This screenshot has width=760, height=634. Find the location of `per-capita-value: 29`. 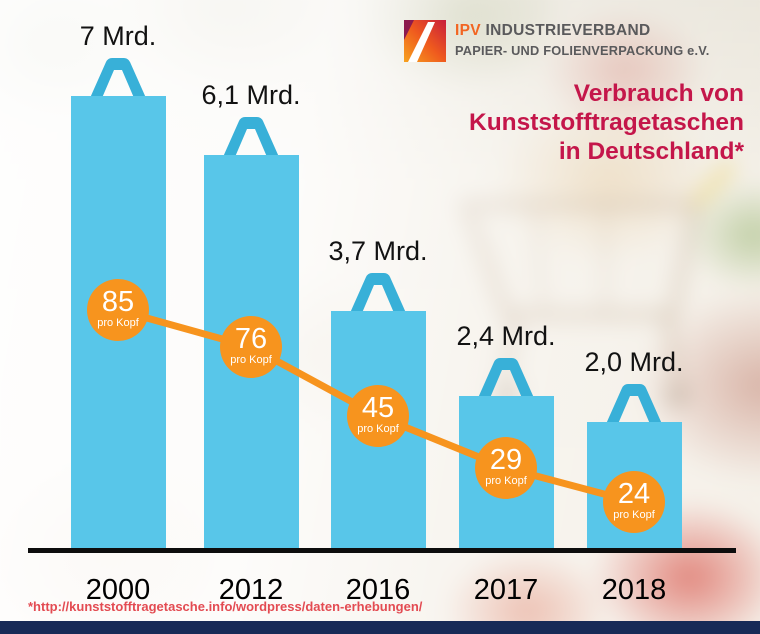

per-capita-value: 29 is located at coordinates (506, 460).